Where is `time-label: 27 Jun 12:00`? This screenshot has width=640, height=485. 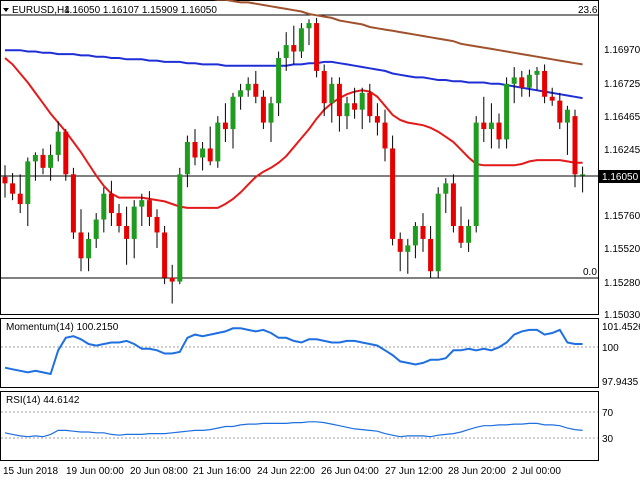
time-label: 27 Jun 12:00 is located at coordinates (414, 471).